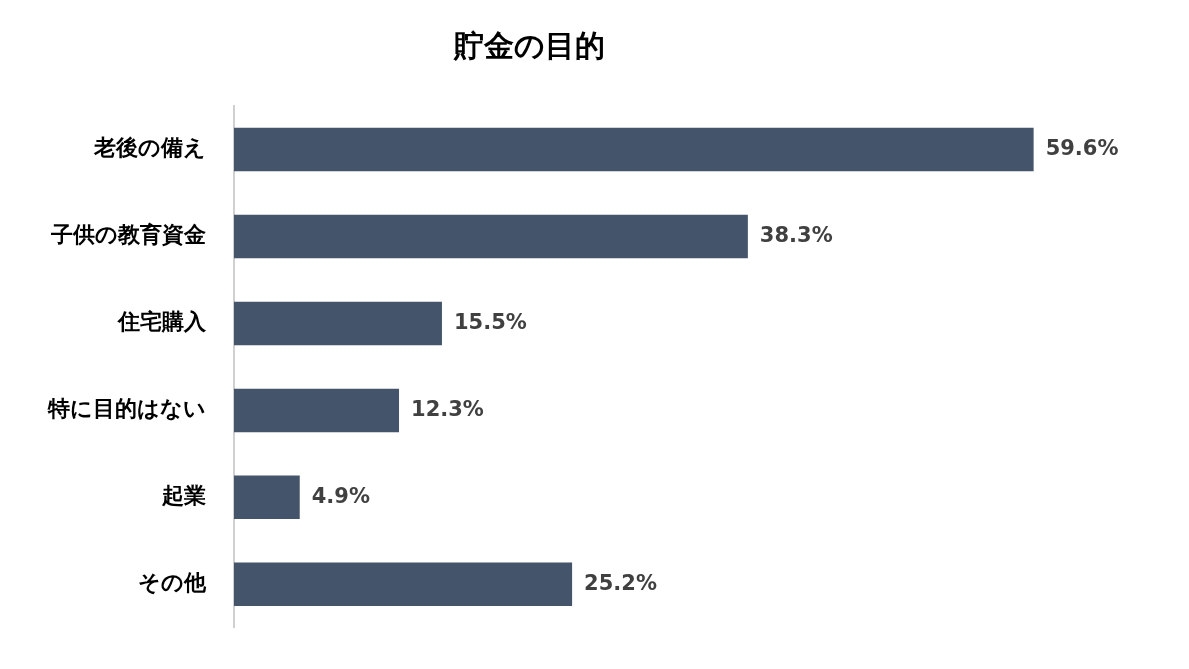 Image resolution: width=1189 pixels, height=669 pixels. Describe the element at coordinates (340, 495) in the screenshot. I see `data-label: 4.9%` at that location.